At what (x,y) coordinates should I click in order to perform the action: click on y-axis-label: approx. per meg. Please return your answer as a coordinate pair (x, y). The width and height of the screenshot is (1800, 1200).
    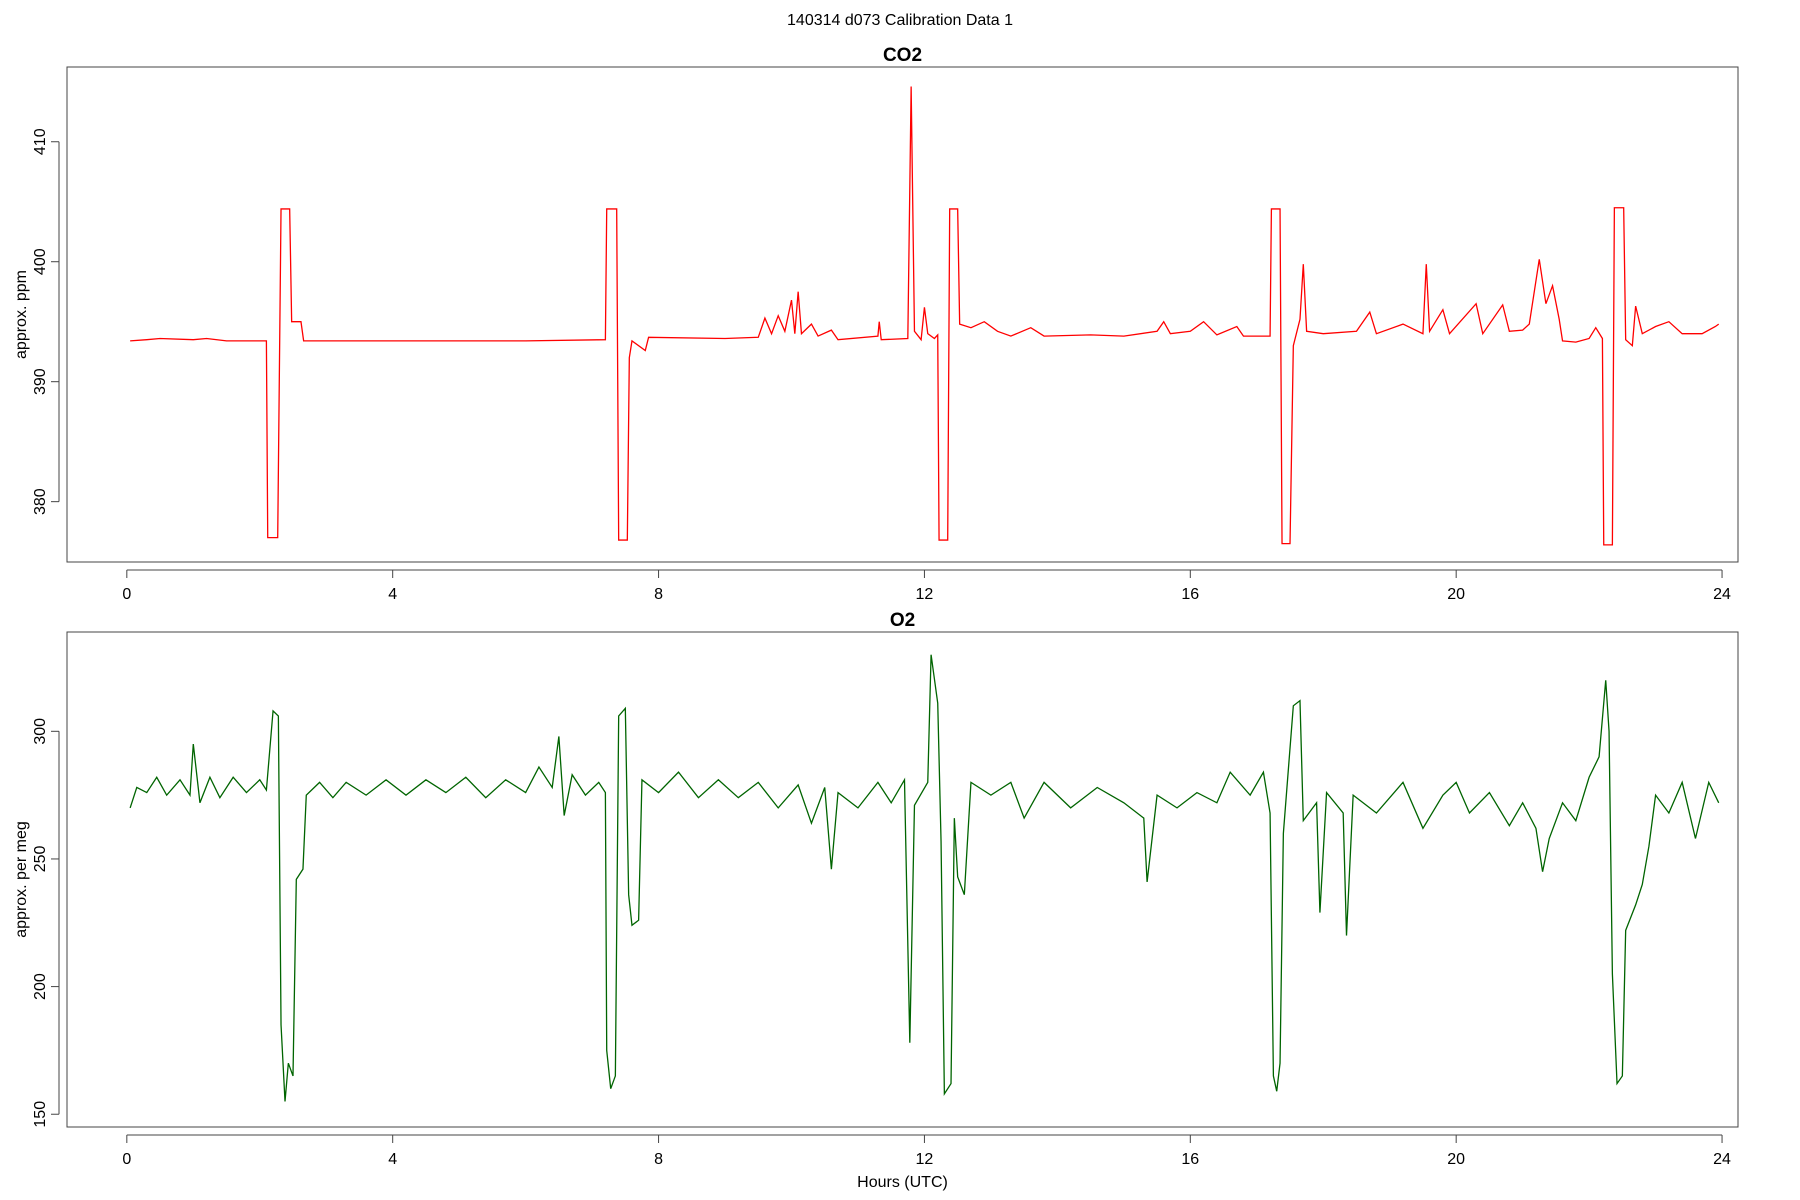
    Looking at the image, I should click on (21, 879).